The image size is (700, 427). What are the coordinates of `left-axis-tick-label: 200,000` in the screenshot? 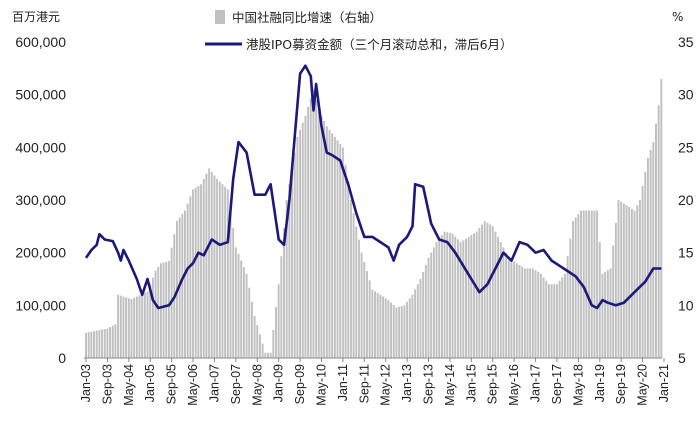 It's located at (40, 253).